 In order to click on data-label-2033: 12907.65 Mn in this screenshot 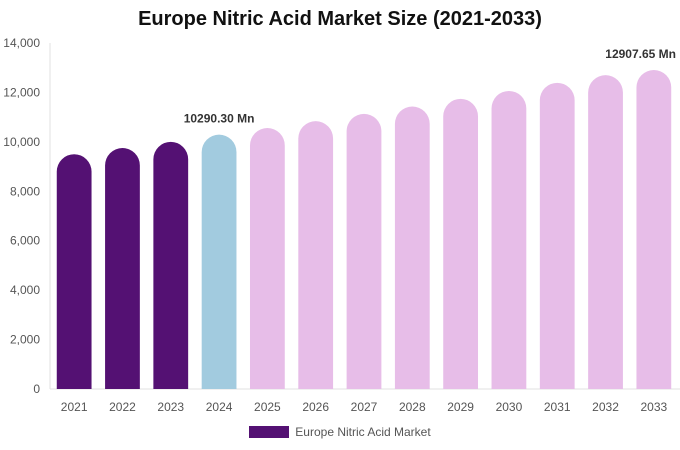, I will do `click(640, 54)`.